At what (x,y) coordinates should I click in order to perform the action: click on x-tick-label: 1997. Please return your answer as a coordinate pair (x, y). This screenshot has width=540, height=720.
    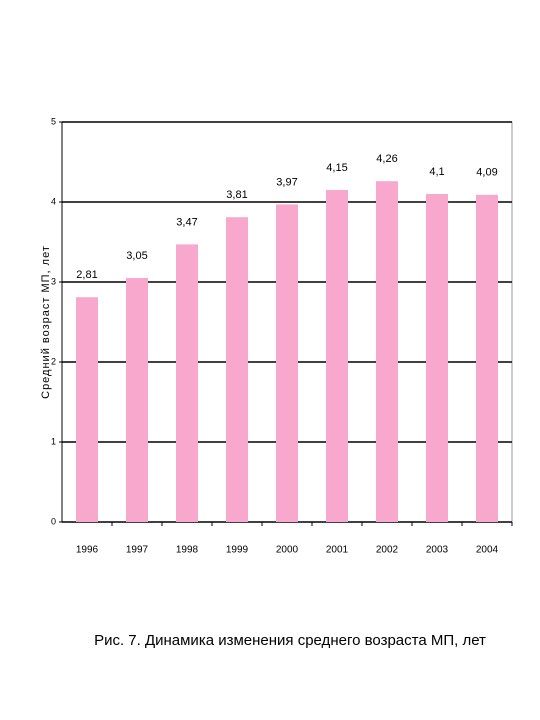
    Looking at the image, I should click on (137, 550).